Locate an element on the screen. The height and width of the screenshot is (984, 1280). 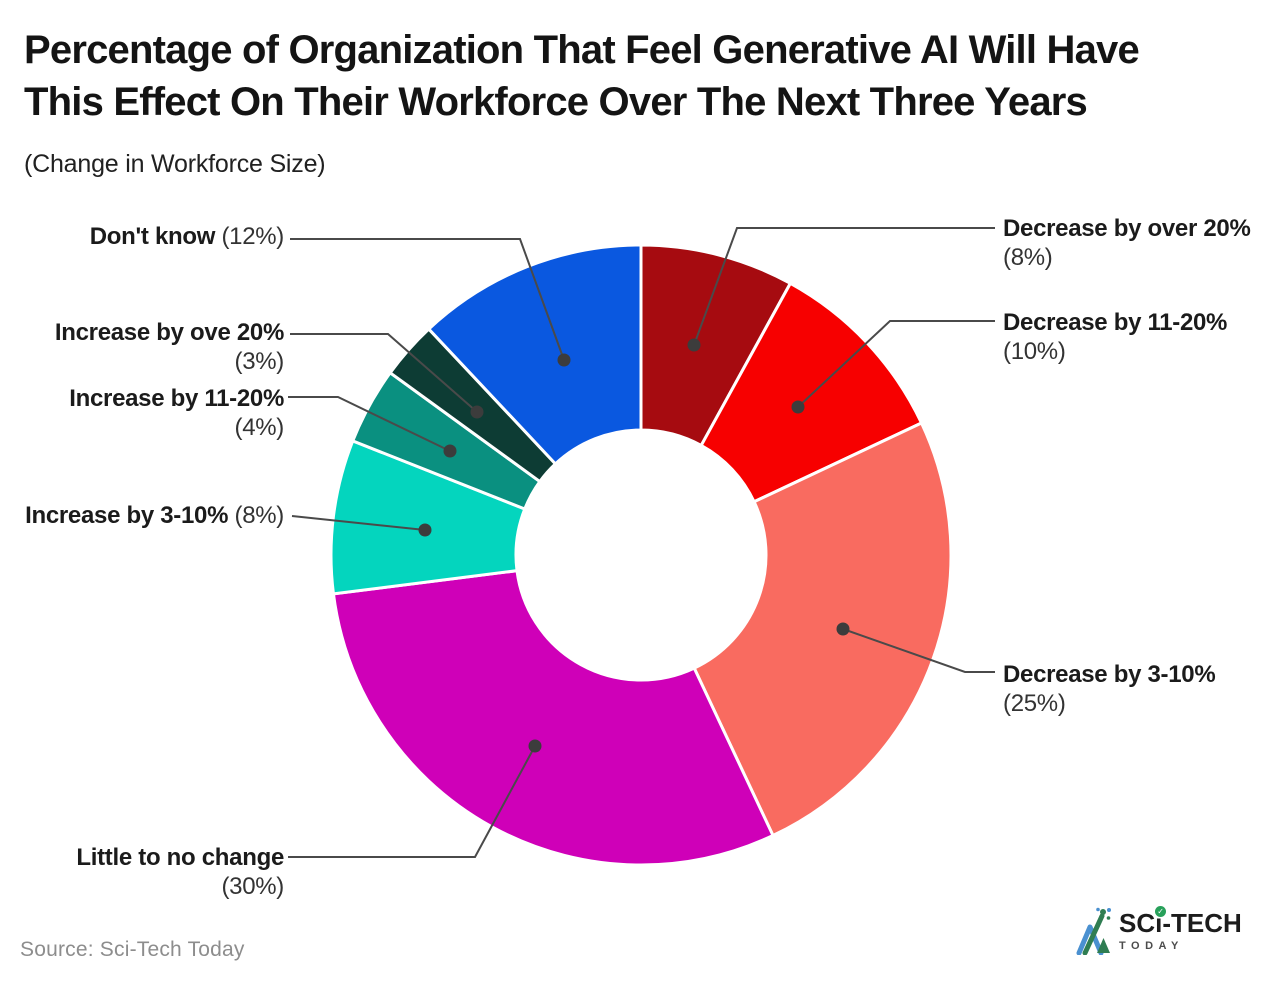
label-name: Decrease by 11-20% is located at coordinates (1115, 322).